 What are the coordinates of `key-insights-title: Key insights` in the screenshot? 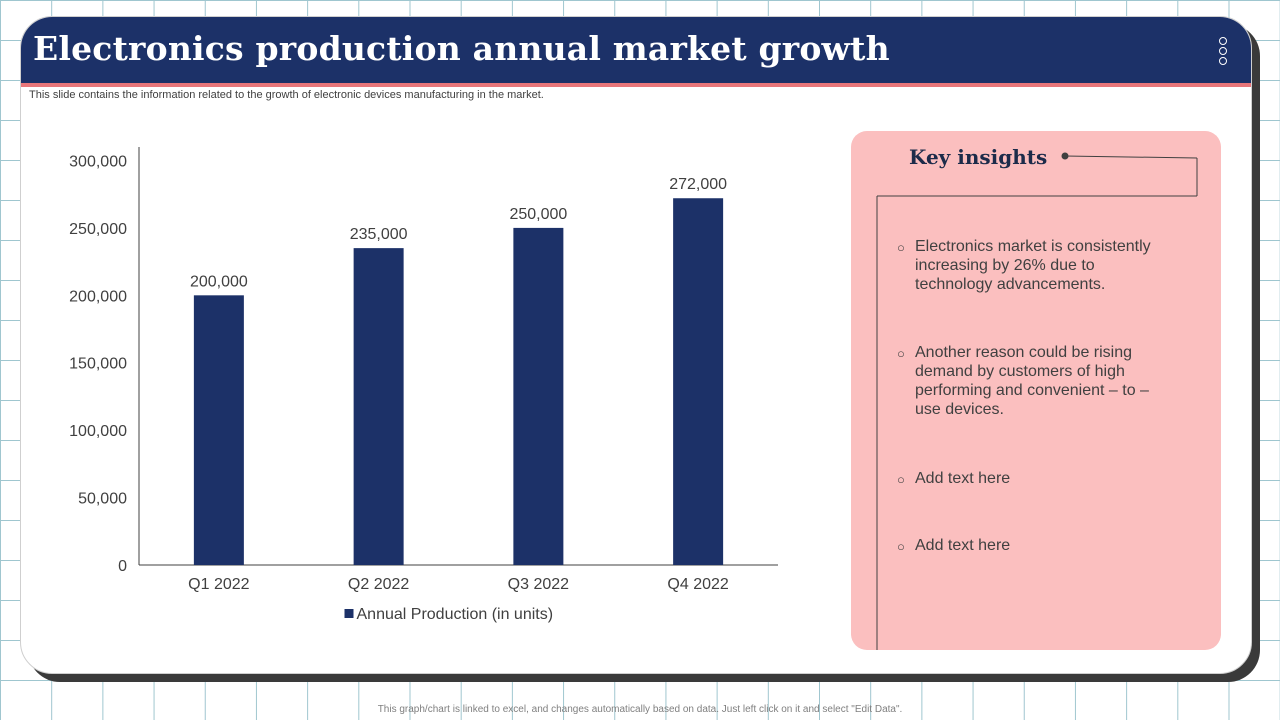 It's located at (978, 157).